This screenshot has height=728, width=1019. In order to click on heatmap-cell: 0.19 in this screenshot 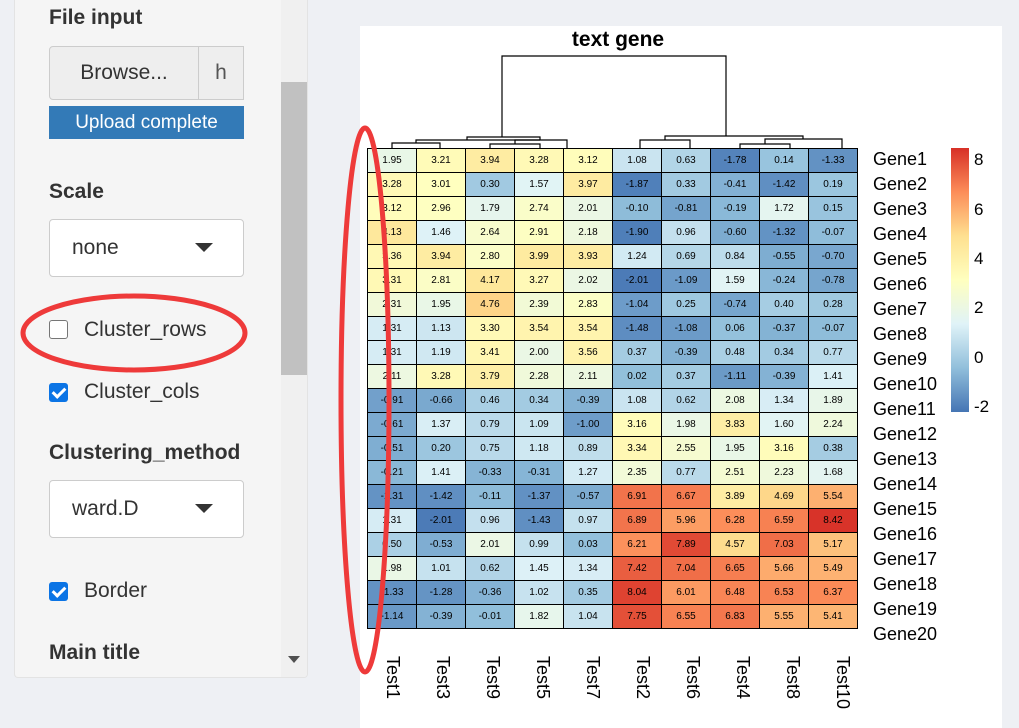, I will do `click(833, 184)`.